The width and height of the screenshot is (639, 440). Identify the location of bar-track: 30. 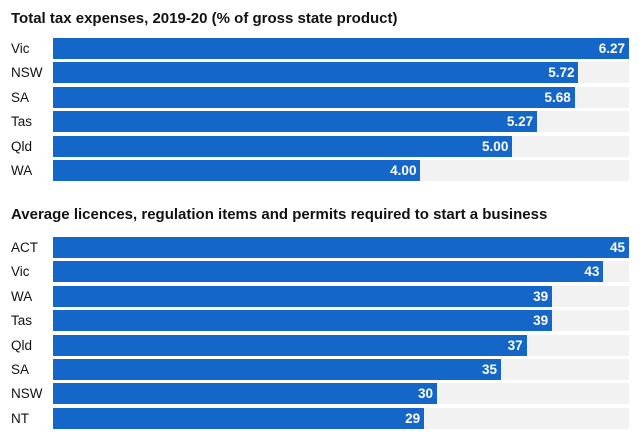
(341, 394).